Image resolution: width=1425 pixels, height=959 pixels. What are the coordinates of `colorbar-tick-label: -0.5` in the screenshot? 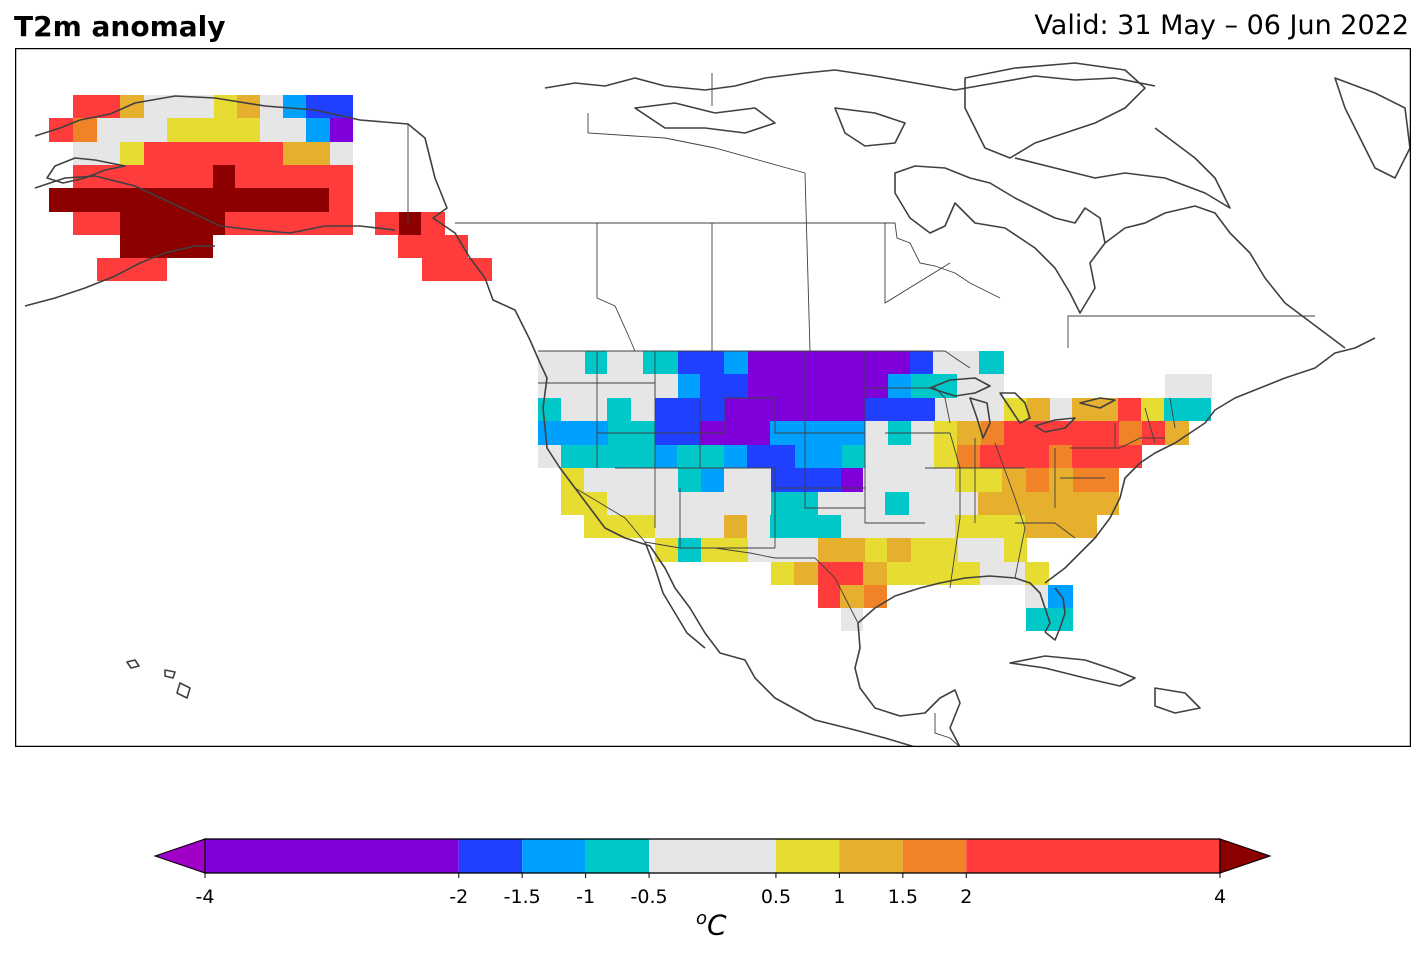 It's located at (649, 897).